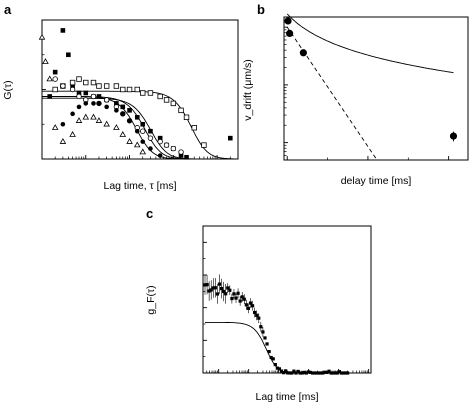 This screenshot has width=474, height=404. I want to click on panel-label-b: b, so click(261, 9).